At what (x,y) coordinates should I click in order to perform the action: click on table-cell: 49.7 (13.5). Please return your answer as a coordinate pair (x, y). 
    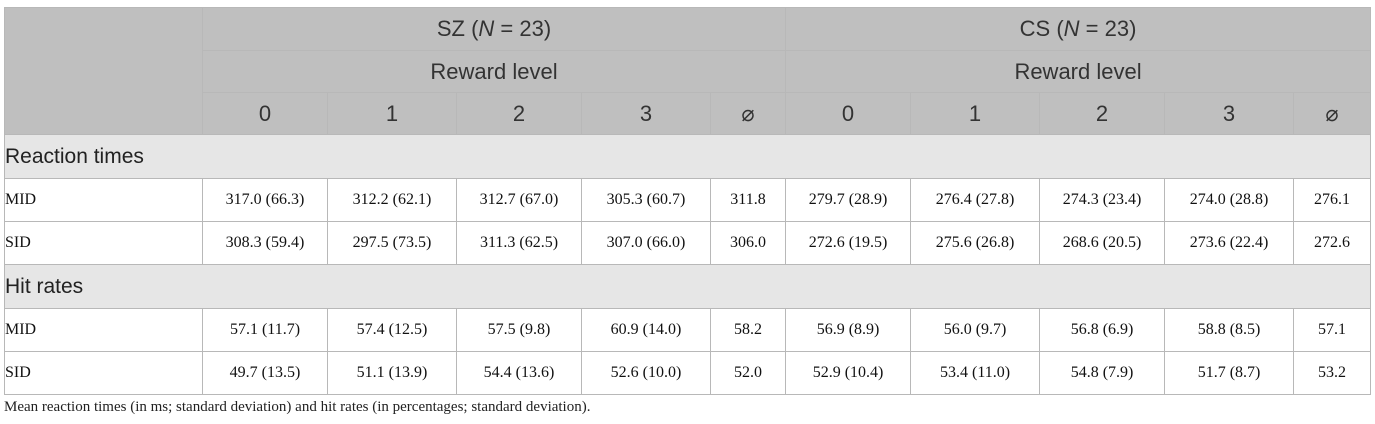
    Looking at the image, I should click on (265, 373).